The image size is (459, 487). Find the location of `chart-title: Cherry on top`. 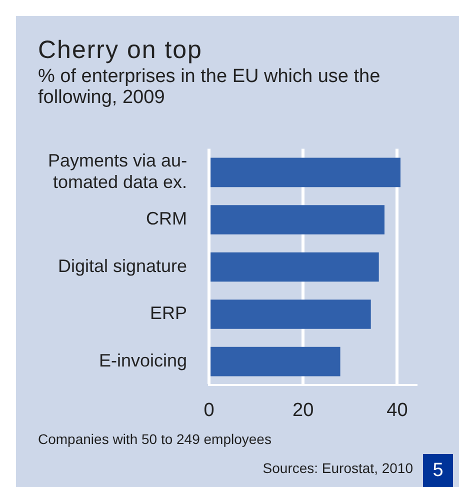

chart-title: Cherry on top is located at coordinates (120, 50).